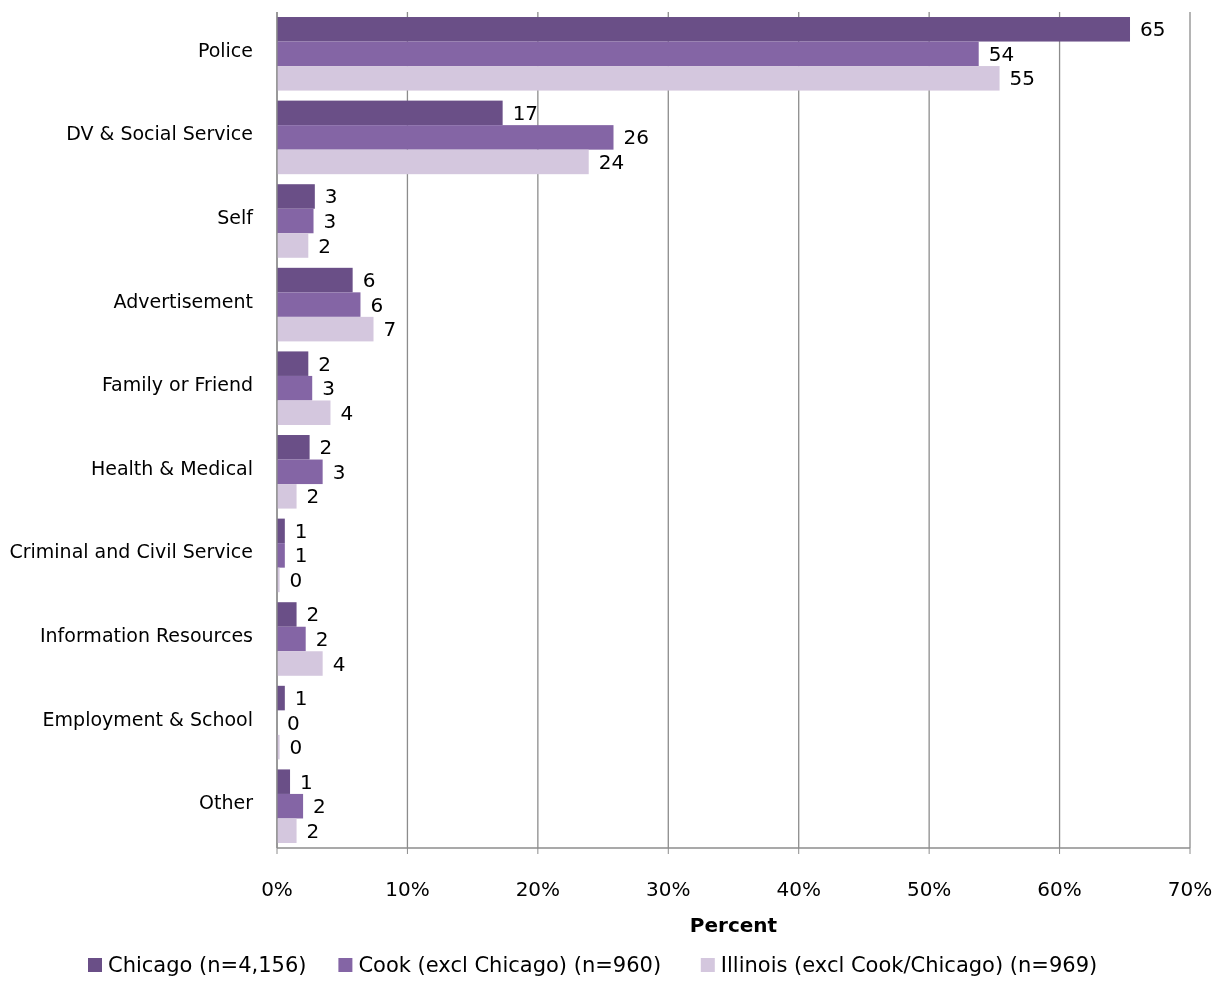 This screenshot has height=996, width=1225. I want to click on y-tick-label: Self, so click(236, 216).